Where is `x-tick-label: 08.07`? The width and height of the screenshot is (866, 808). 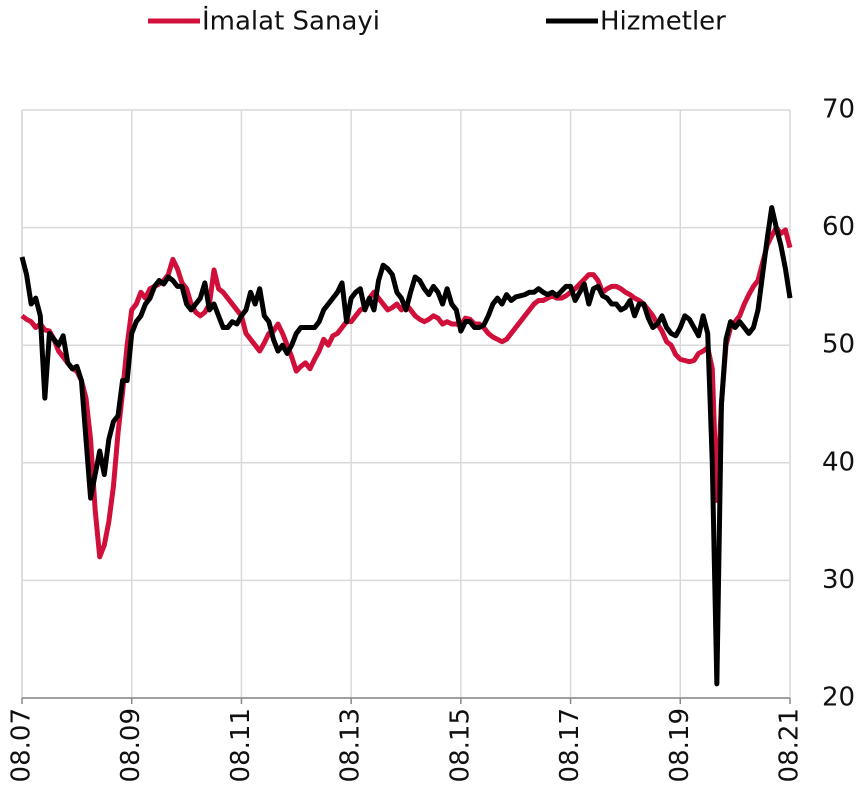
x-tick-label: 08.07 is located at coordinates (22, 745).